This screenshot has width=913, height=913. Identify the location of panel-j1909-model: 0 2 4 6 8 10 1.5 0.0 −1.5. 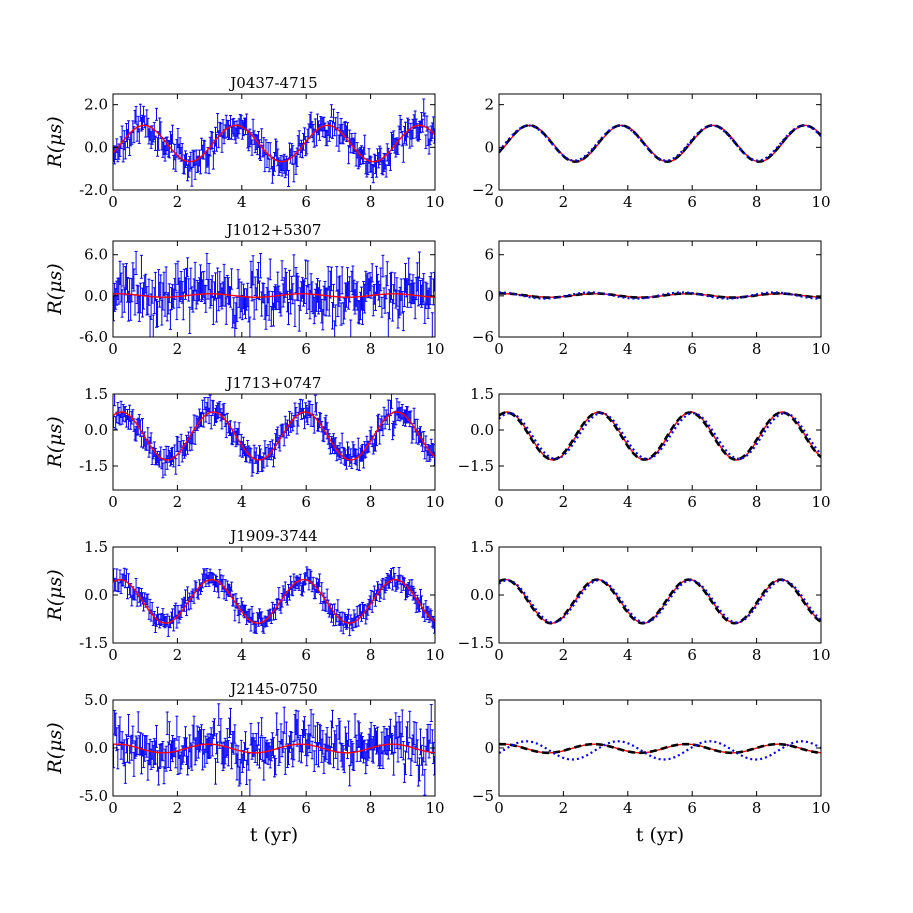
(644, 601).